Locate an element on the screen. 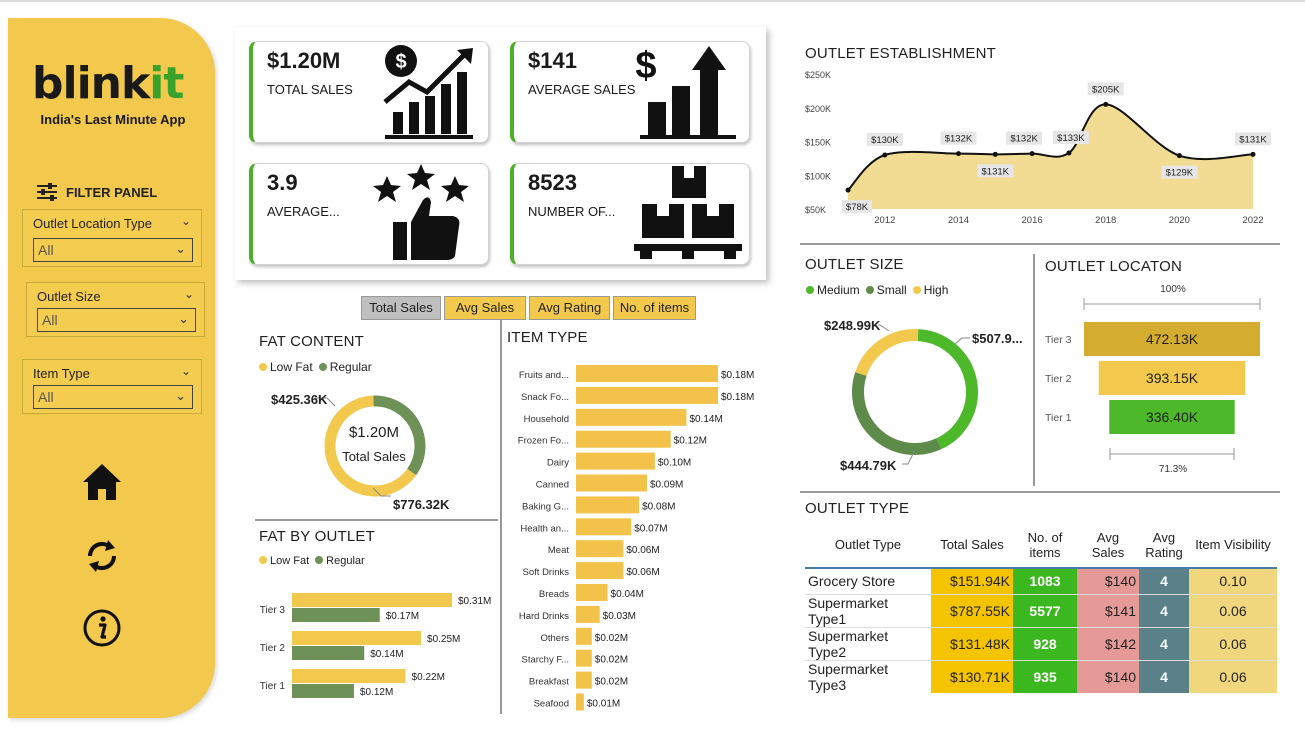  data-label: 336.40K is located at coordinates (1172, 417).